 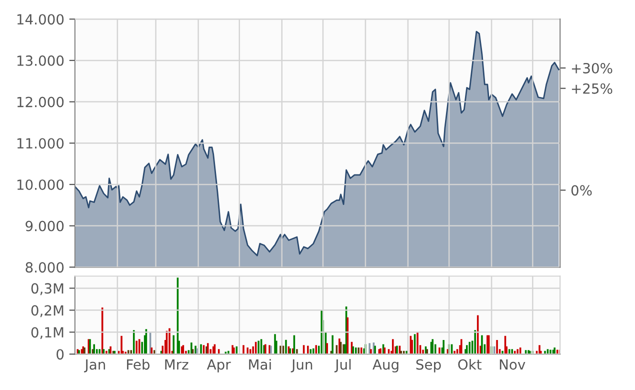 I want to click on x-tick-label: Aug, so click(x=385, y=365).